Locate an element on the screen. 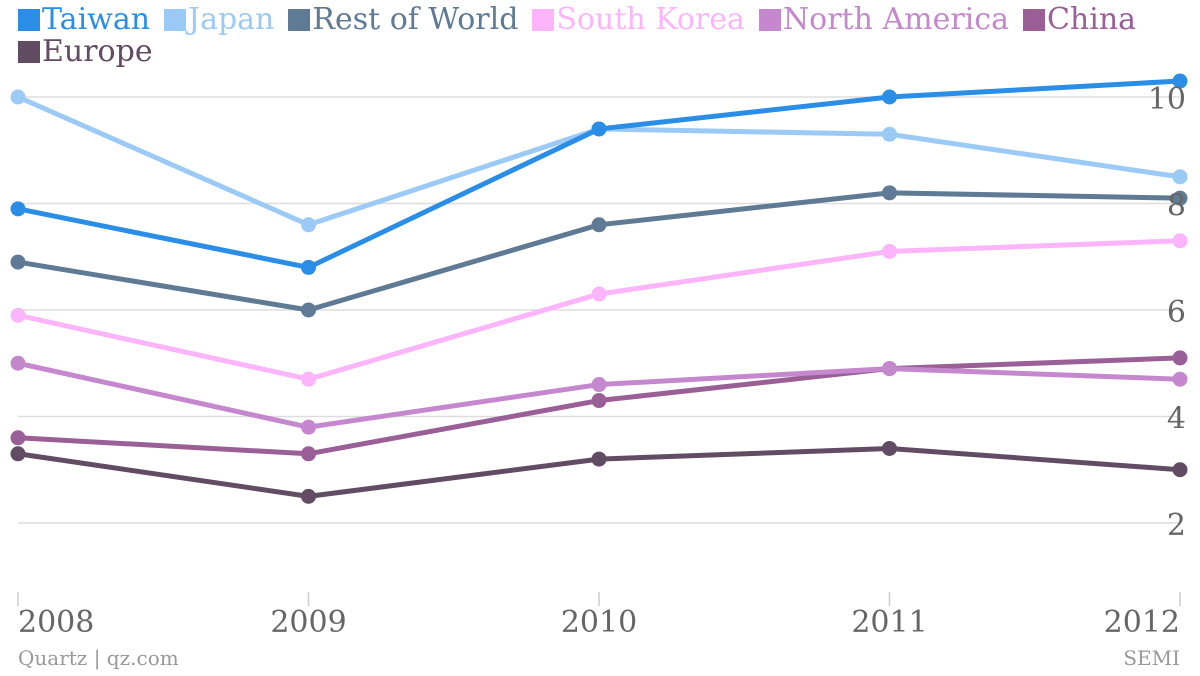  legend-item-japan: Japan is located at coordinates (219, 20).